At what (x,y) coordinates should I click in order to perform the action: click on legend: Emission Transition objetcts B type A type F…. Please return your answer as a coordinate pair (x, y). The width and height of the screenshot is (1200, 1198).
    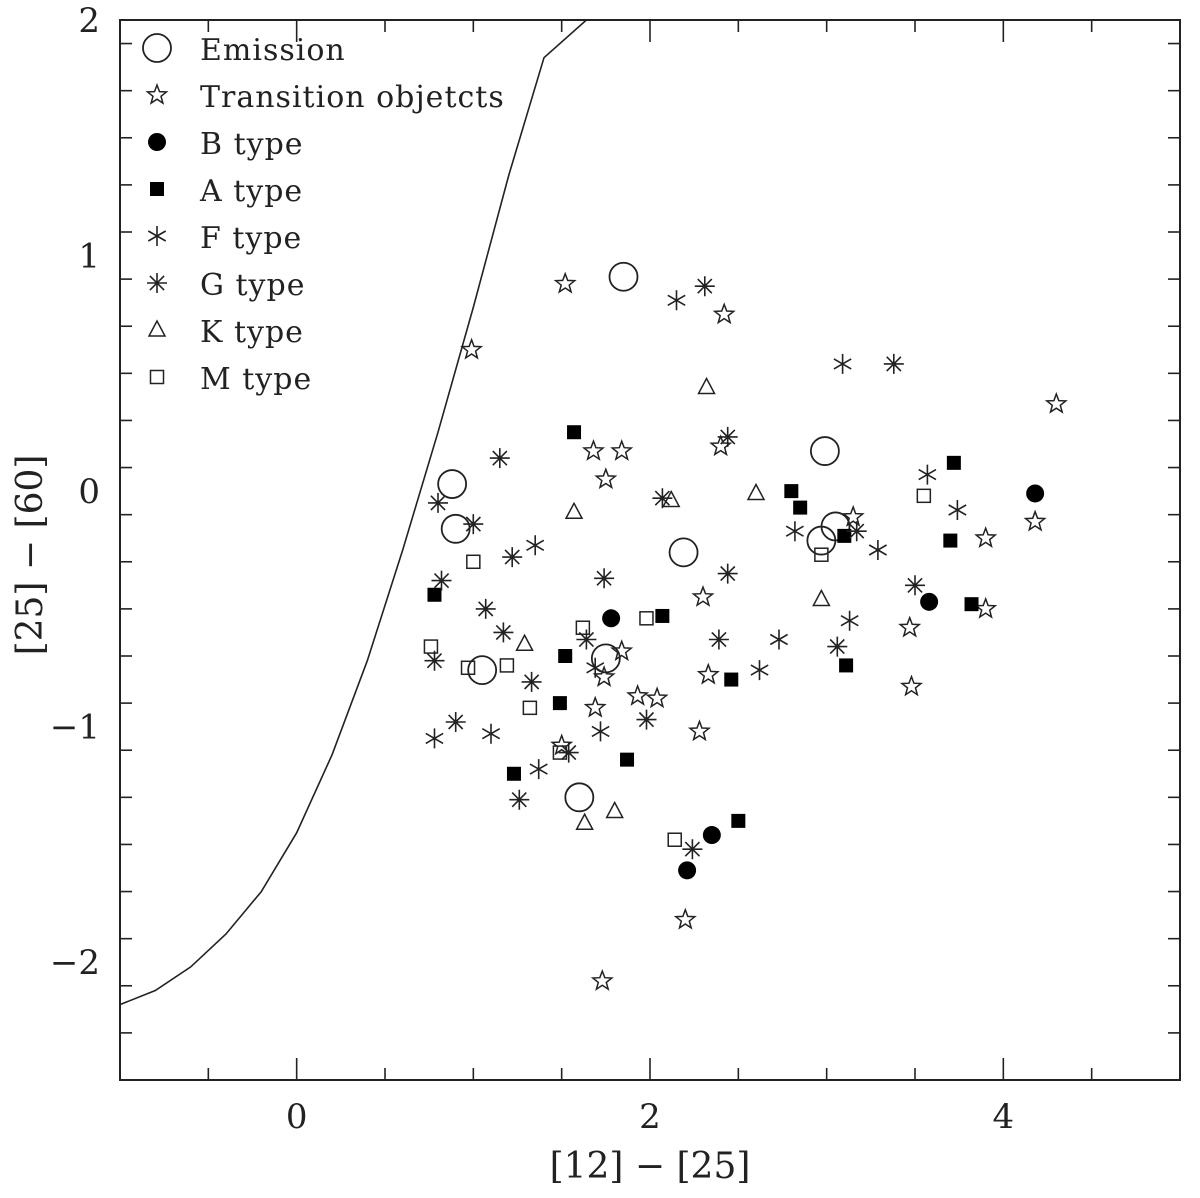
    Looking at the image, I should click on (323, 215).